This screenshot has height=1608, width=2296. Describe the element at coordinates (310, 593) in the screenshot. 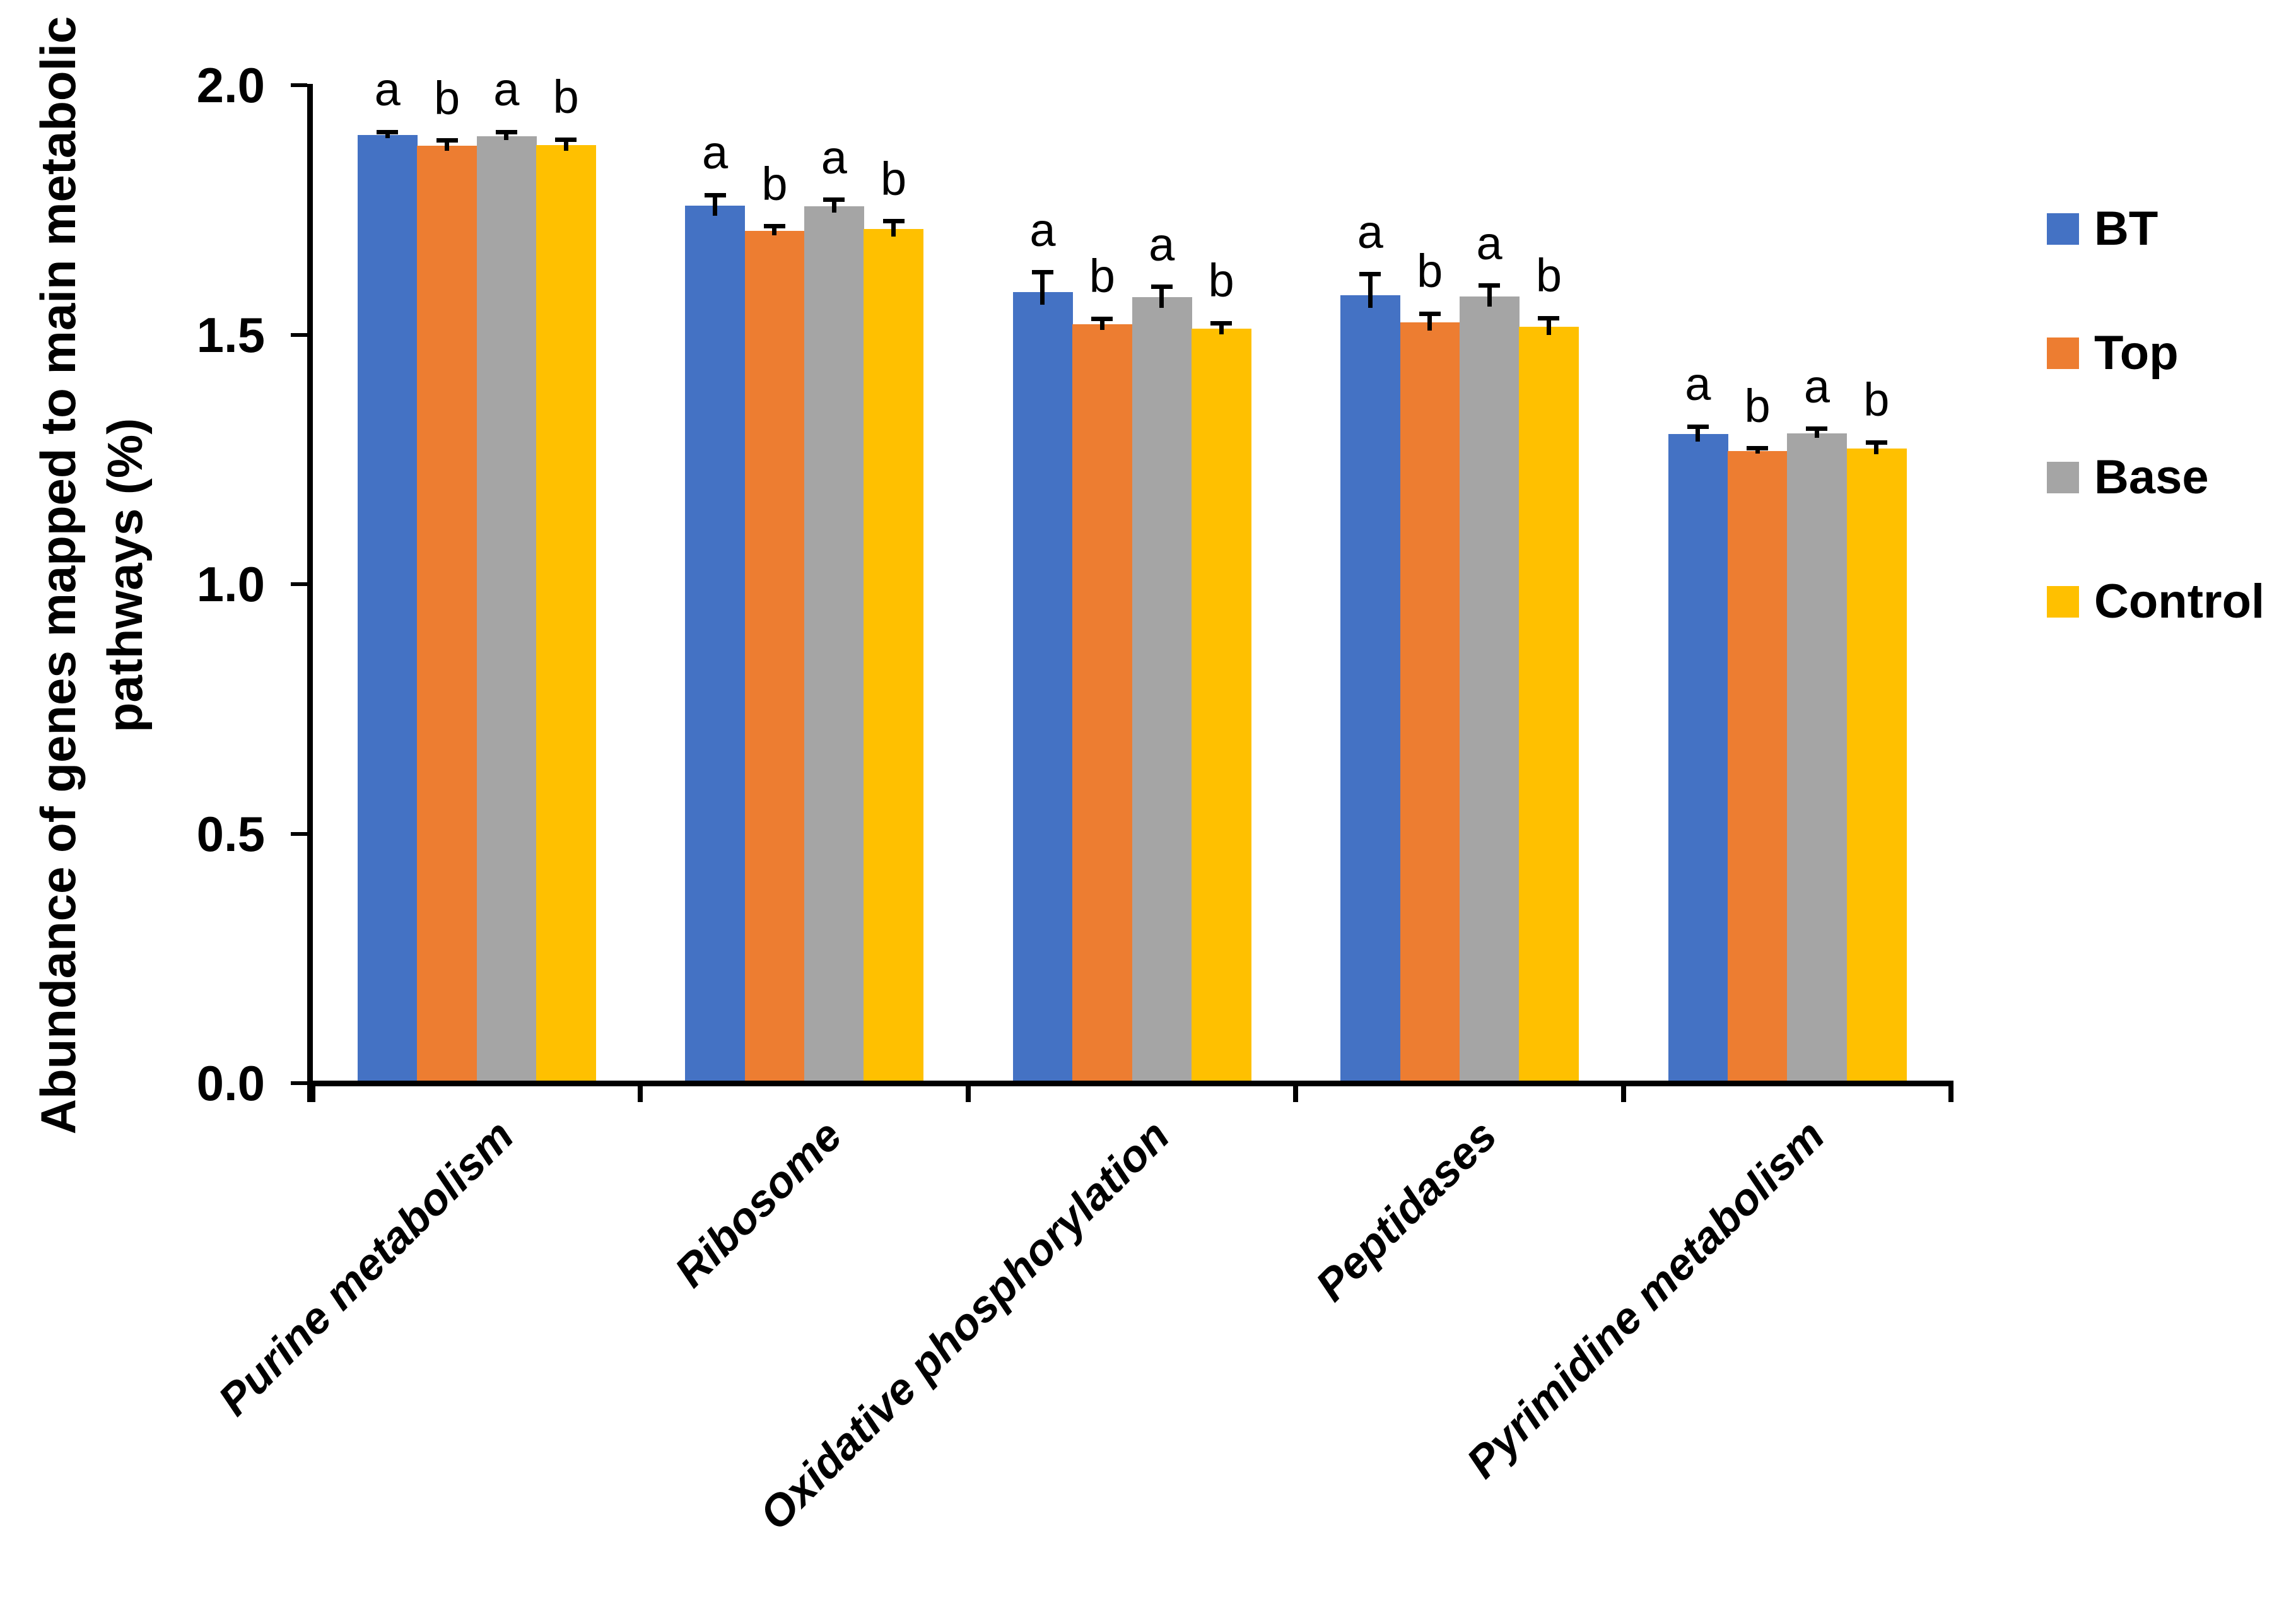

I see `y-axis-line` at that location.